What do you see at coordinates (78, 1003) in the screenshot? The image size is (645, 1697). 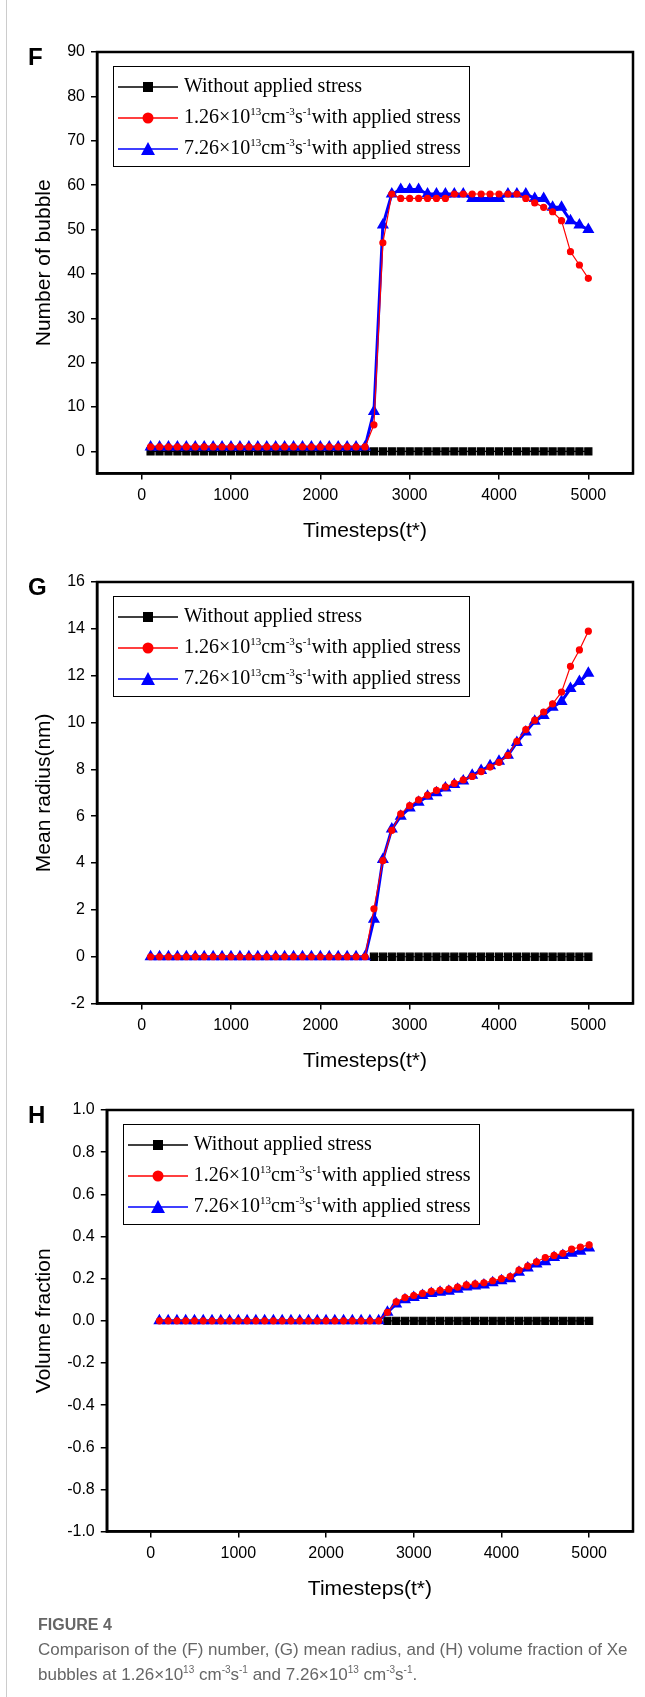 I see `y-tick-label: -2` at bounding box center [78, 1003].